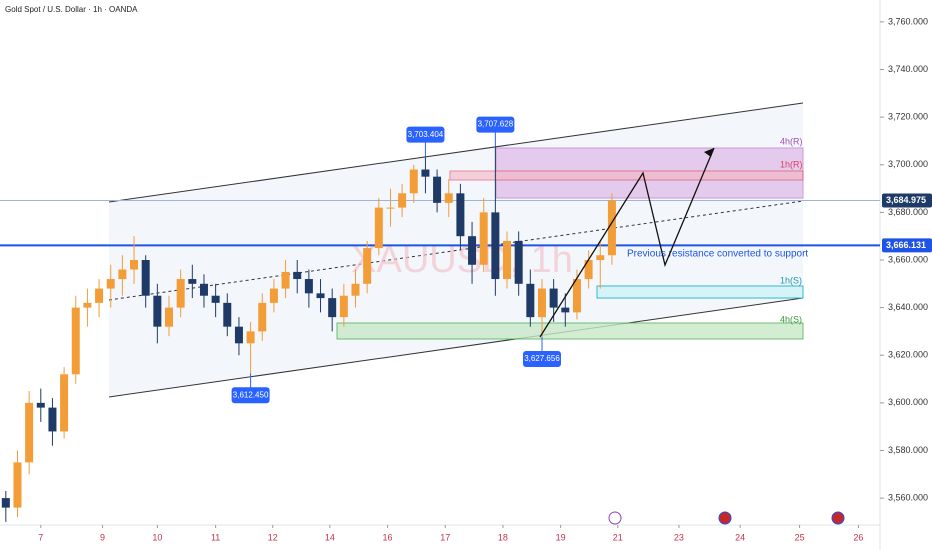 This screenshot has width=932, height=550. Describe the element at coordinates (495, 124) in the screenshot. I see `callout-box` at that location.